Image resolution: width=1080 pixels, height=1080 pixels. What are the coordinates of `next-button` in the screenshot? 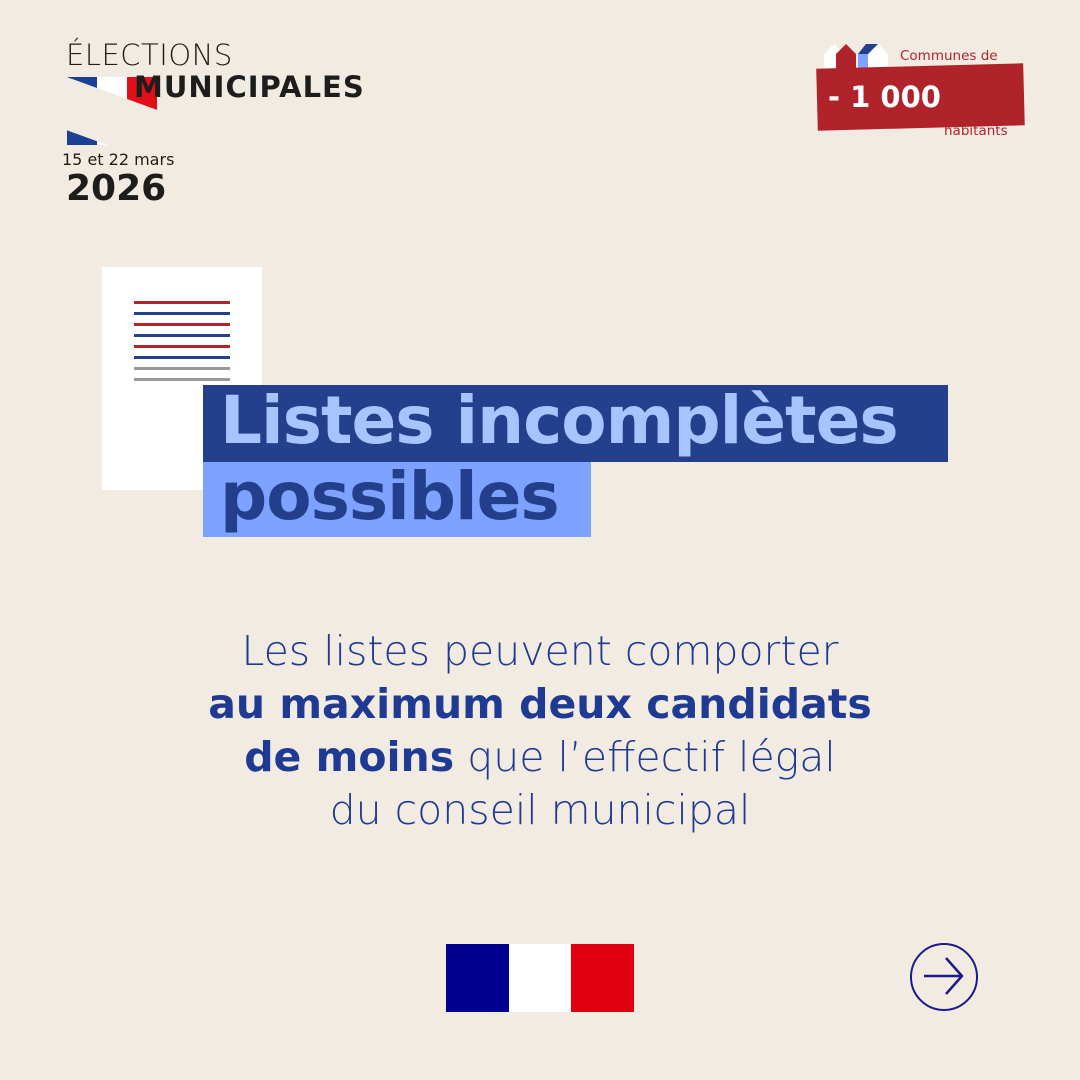 It's located at (944, 977).